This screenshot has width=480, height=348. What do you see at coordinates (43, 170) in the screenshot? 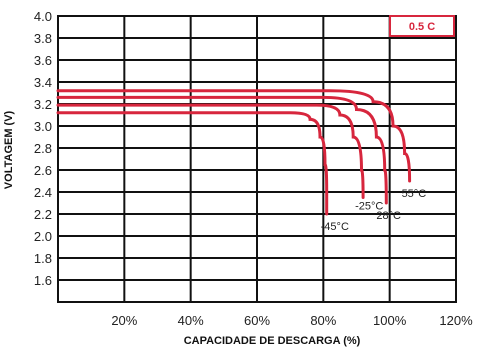
I see `y-tick-label: 2.6` at bounding box center [43, 170].